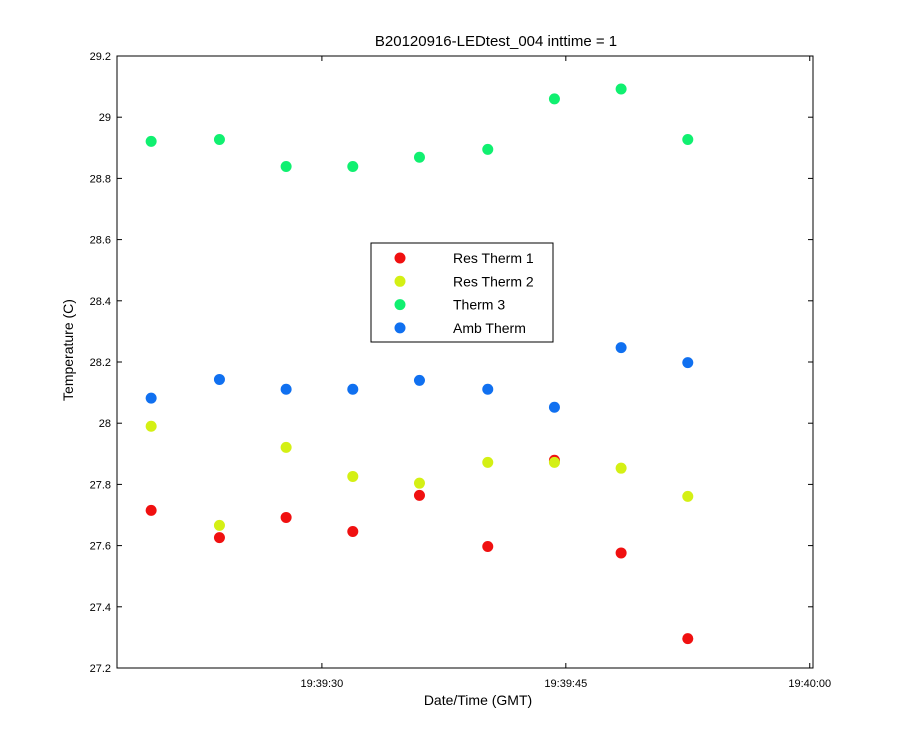 This screenshot has width=900, height=750. What do you see at coordinates (493, 258) in the screenshot?
I see `legend-label: Res Therm 1` at bounding box center [493, 258].